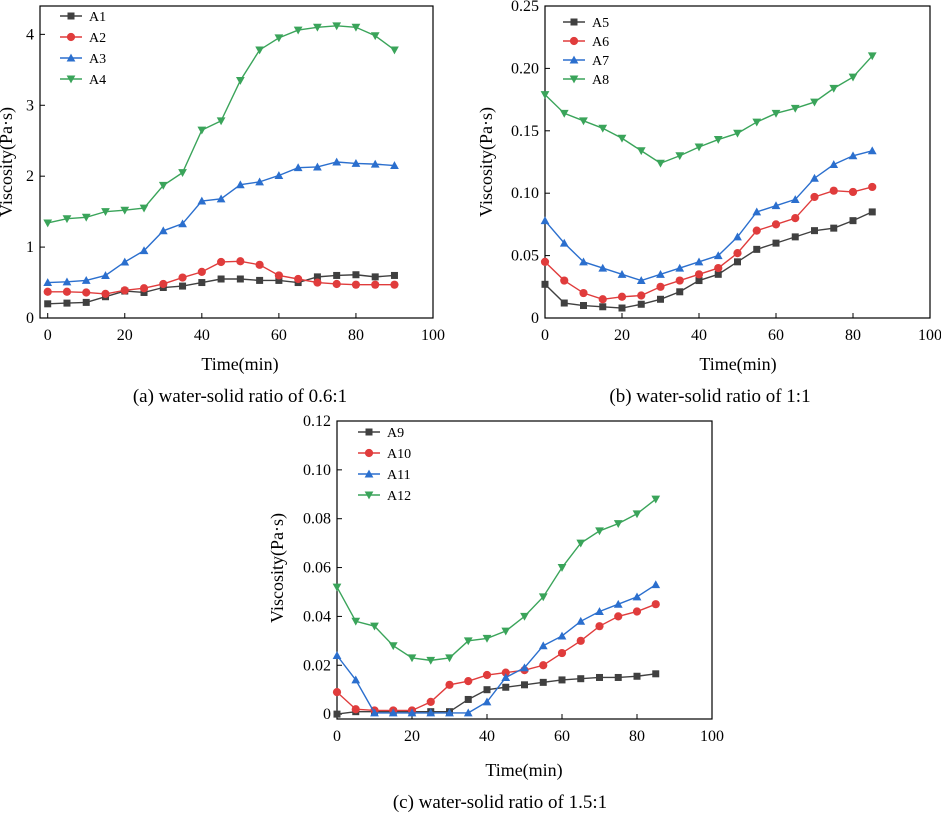 Image resolution: width=941 pixels, height=818 pixels. What do you see at coordinates (97, 38) in the screenshot?
I see `legend-label: A2` at bounding box center [97, 38].